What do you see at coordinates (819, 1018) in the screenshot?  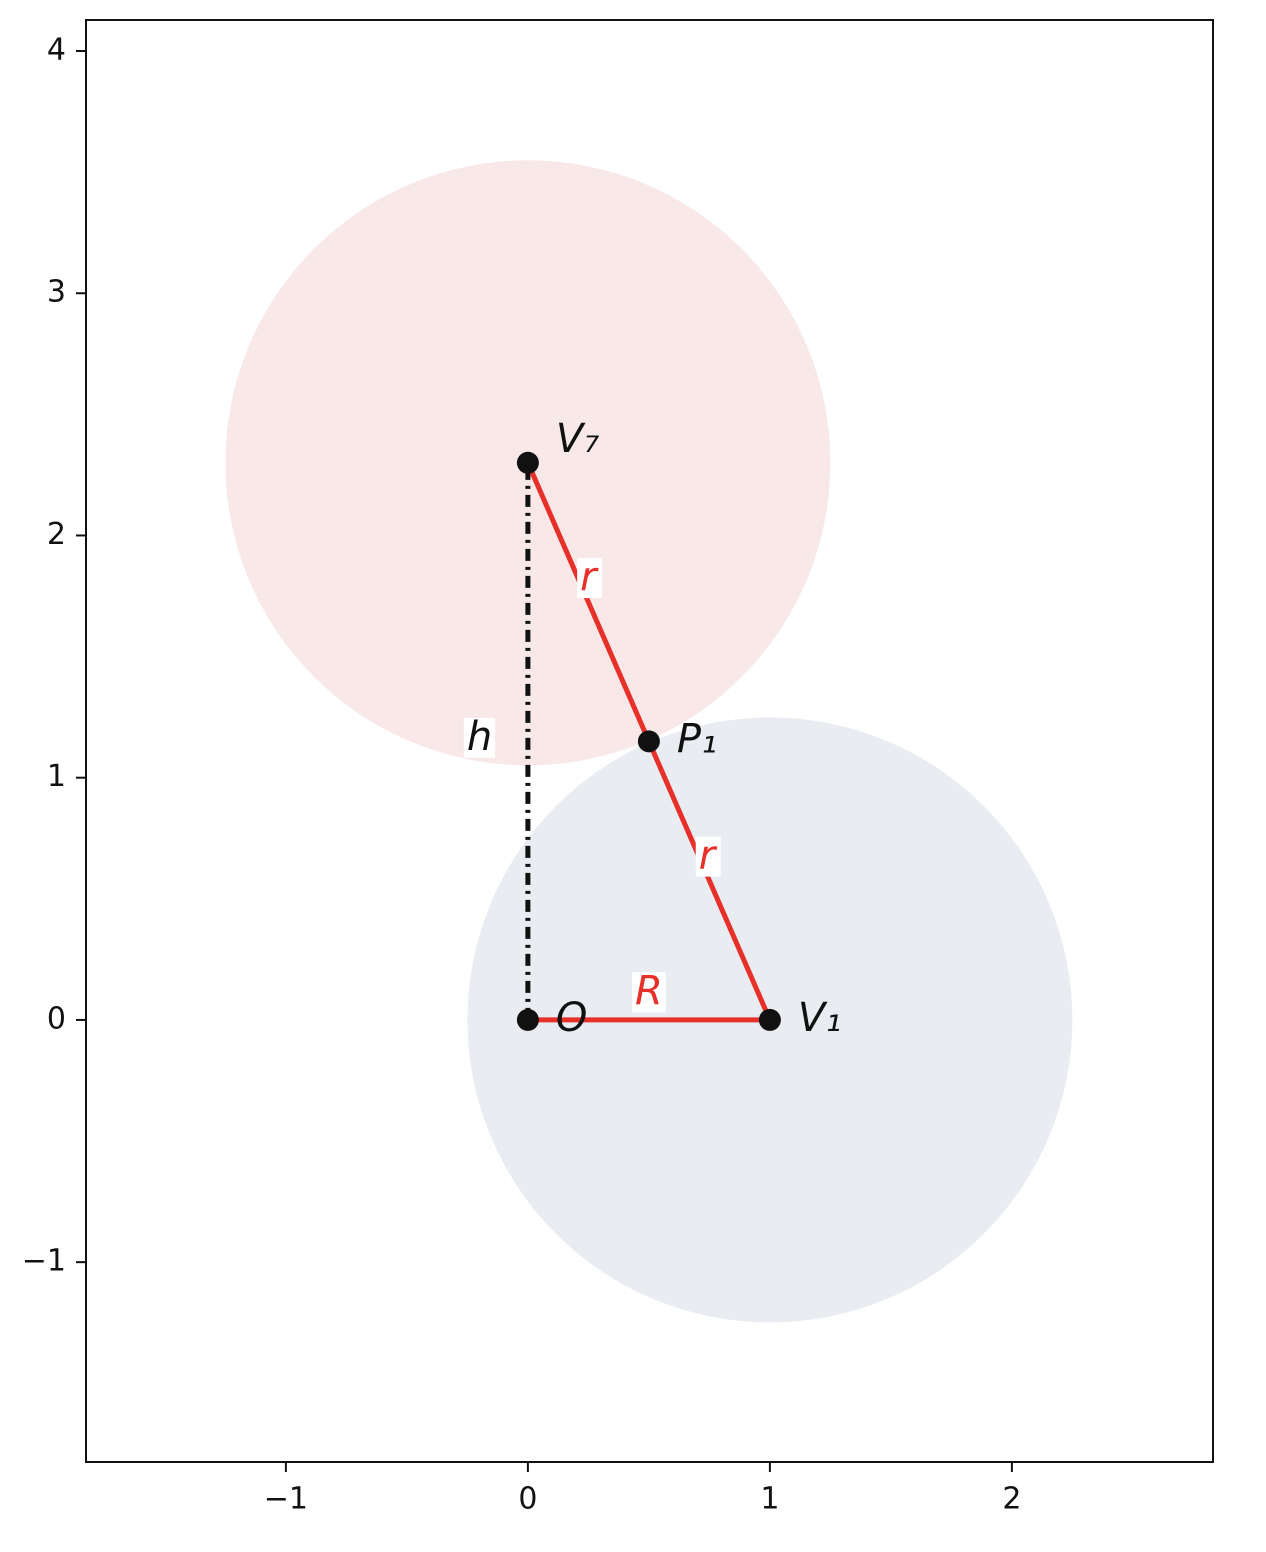 I see `point-label: V₁` at bounding box center [819, 1018].